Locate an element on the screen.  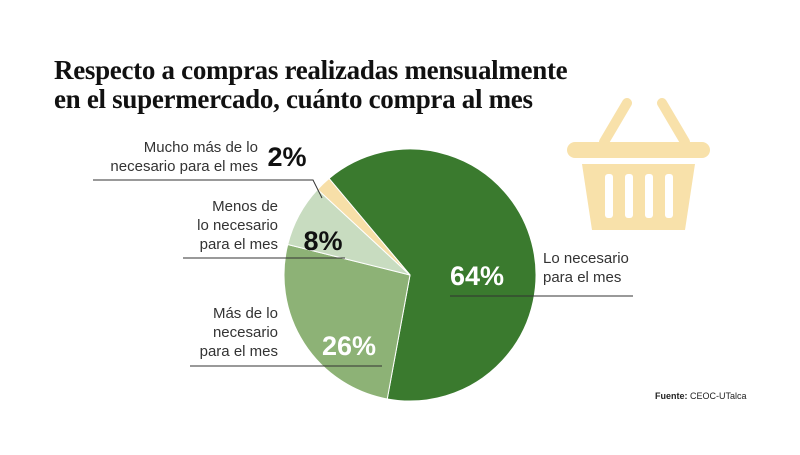
slice-value-label-4: 2% is located at coordinates (286, 157).